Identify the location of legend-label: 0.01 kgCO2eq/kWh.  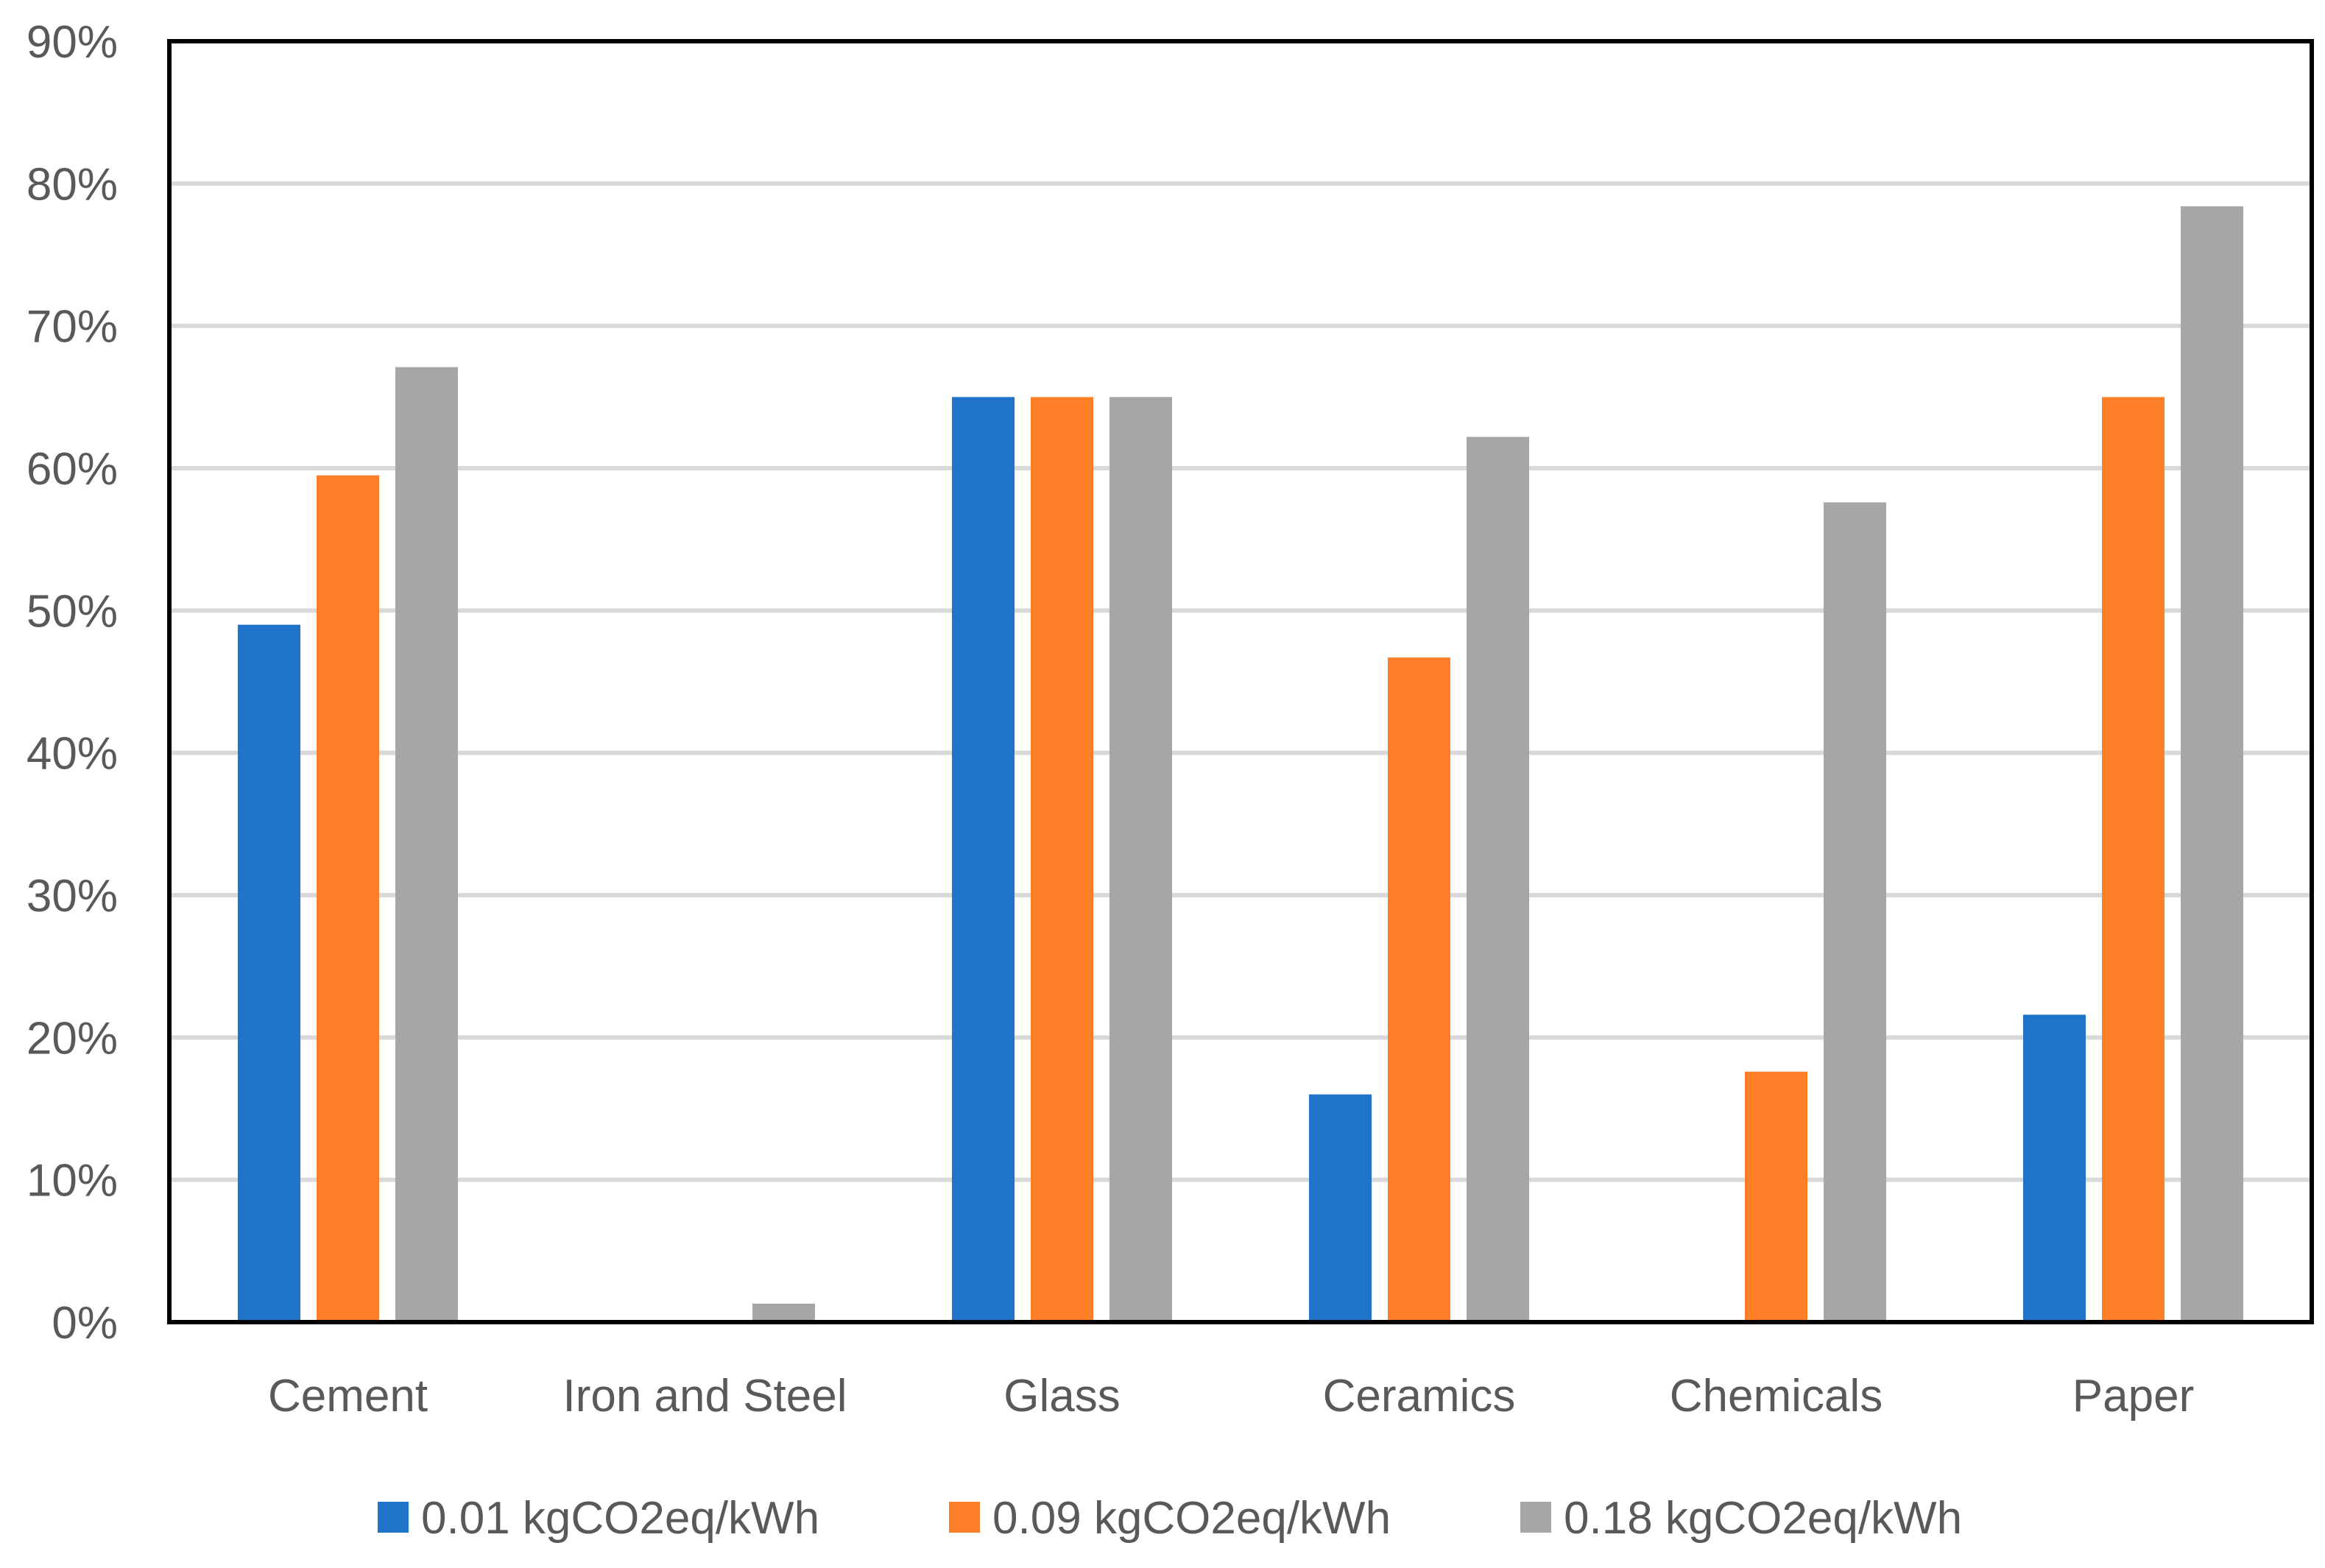
(620, 1519).